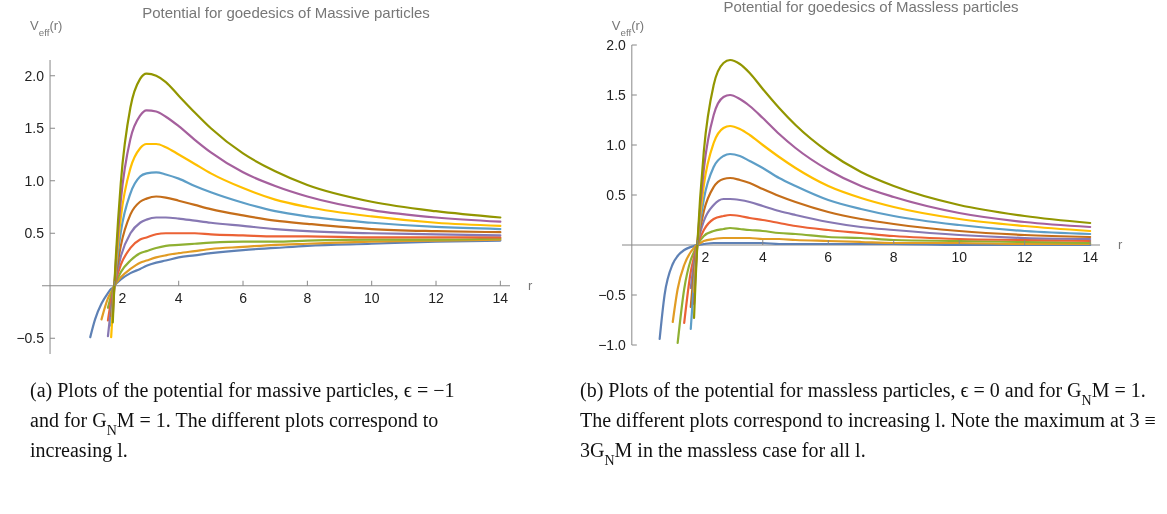  What do you see at coordinates (286, 12) in the screenshot?
I see `chart-title: Potential for goedesics of Massive particles` at bounding box center [286, 12].